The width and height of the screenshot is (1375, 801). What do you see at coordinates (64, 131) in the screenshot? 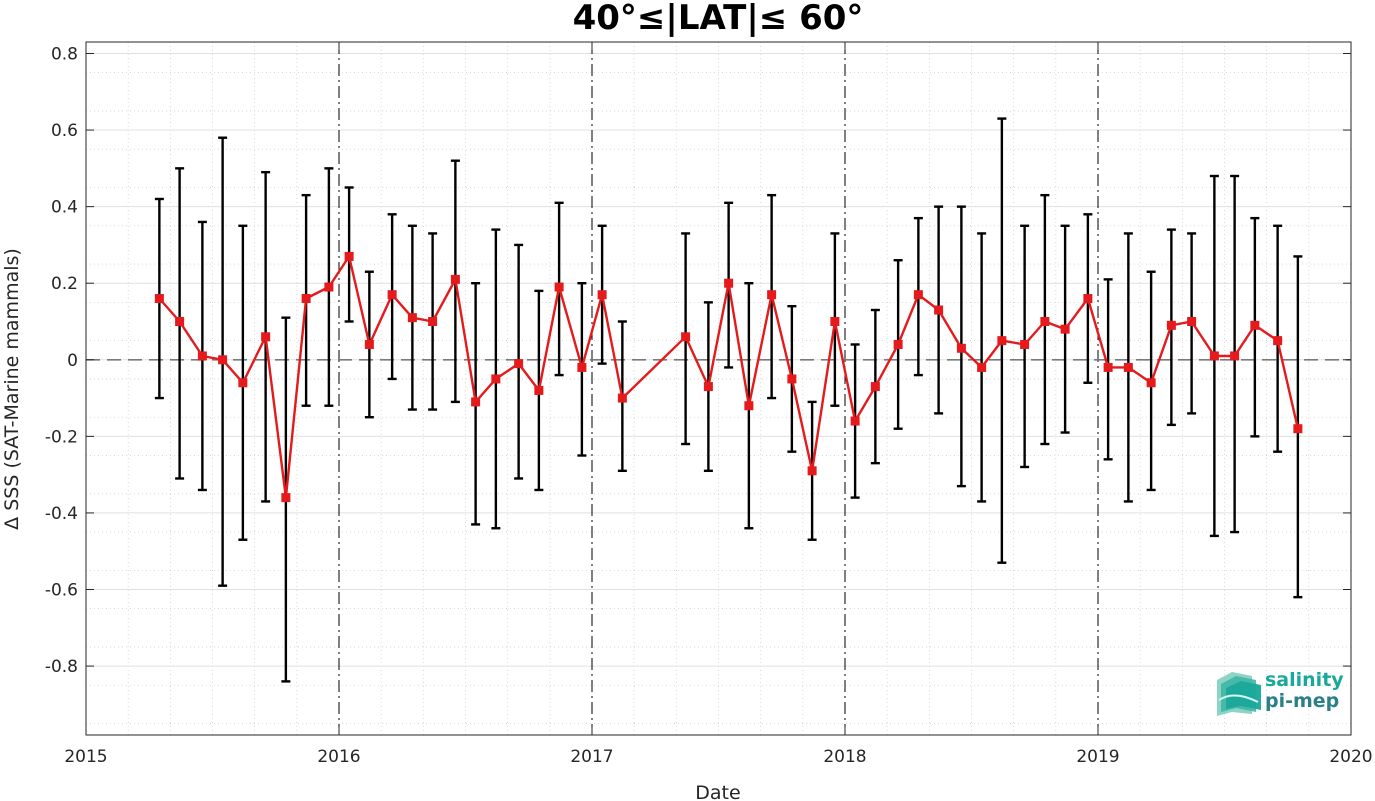
I see `y-tick-label: 0.6` at bounding box center [64, 131].